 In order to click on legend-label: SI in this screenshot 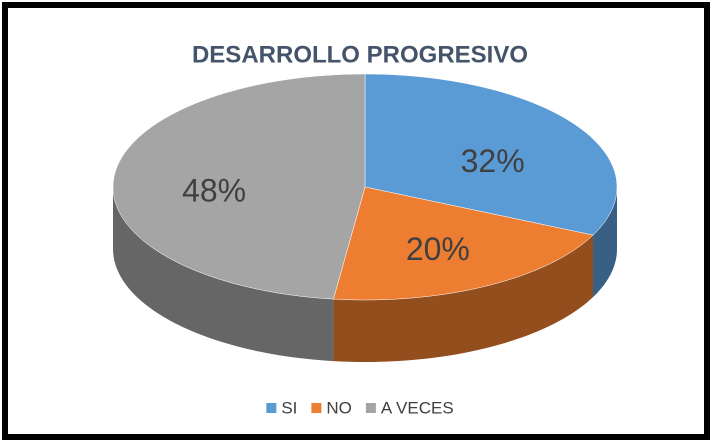, I will do `click(289, 407)`.